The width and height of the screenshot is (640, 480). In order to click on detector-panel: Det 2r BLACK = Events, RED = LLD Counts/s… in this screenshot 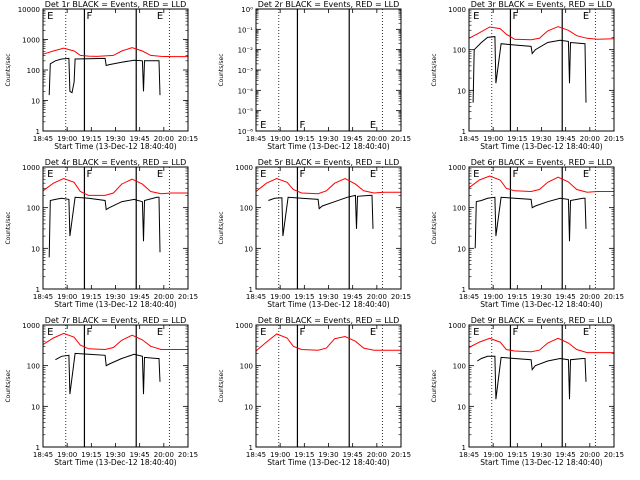, I will do `click(314, 75)`.